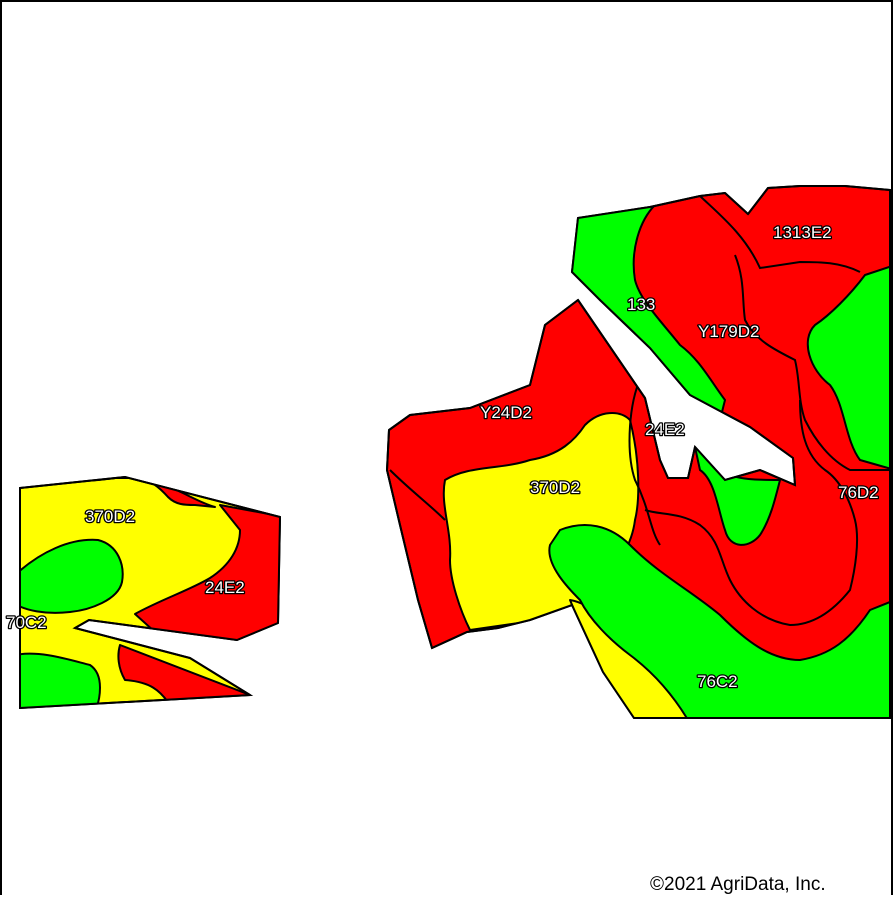 The height and width of the screenshot is (900, 893). What do you see at coordinates (110, 516) in the screenshot?
I see `label-west-370D2: 370D2` at bounding box center [110, 516].